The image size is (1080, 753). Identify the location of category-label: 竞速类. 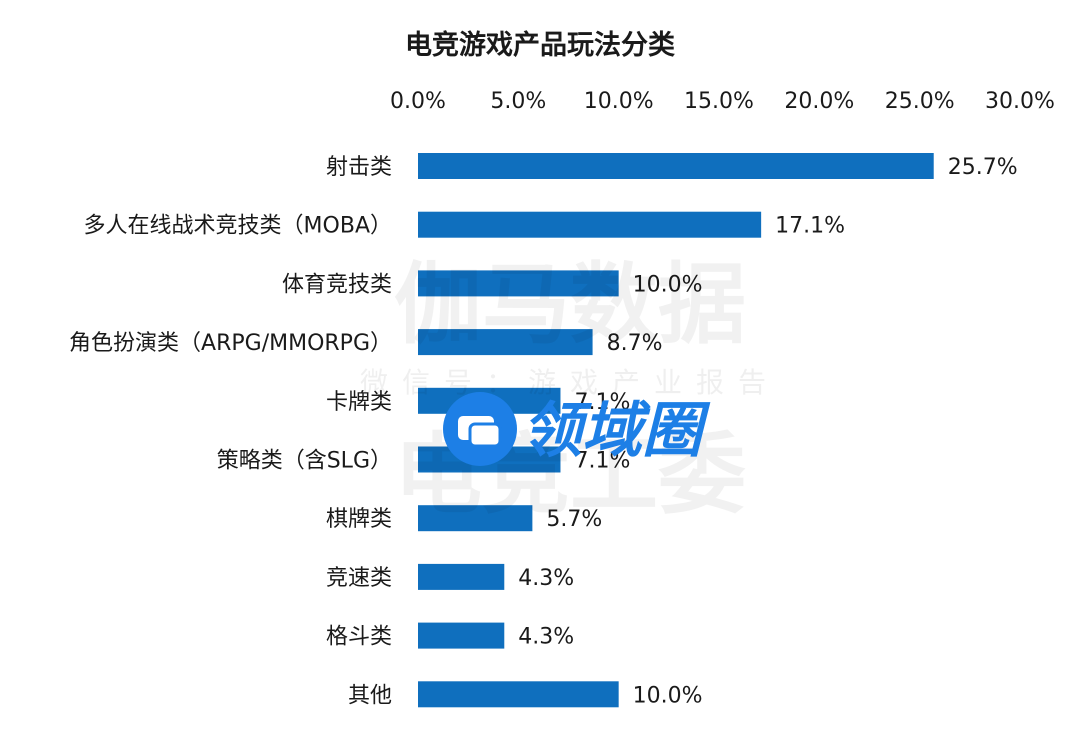
(359, 578).